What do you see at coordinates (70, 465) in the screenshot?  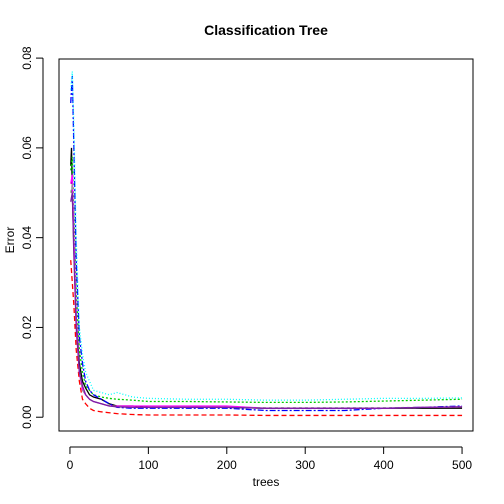 I see `x-tick-label: 0` at bounding box center [70, 465].